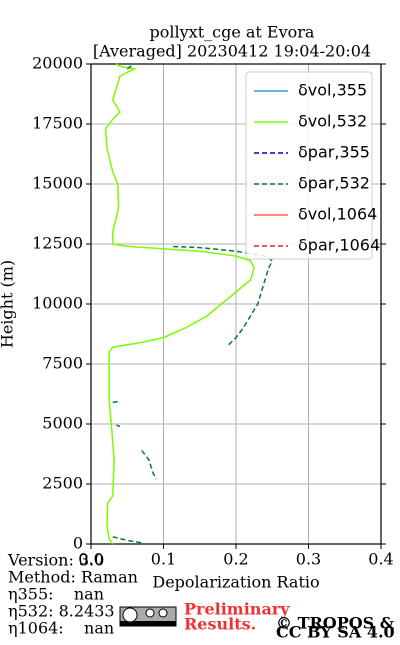  Describe the element at coordinates (90, 559) in the screenshot. I see `x-tick-label: 0.0` at that location.